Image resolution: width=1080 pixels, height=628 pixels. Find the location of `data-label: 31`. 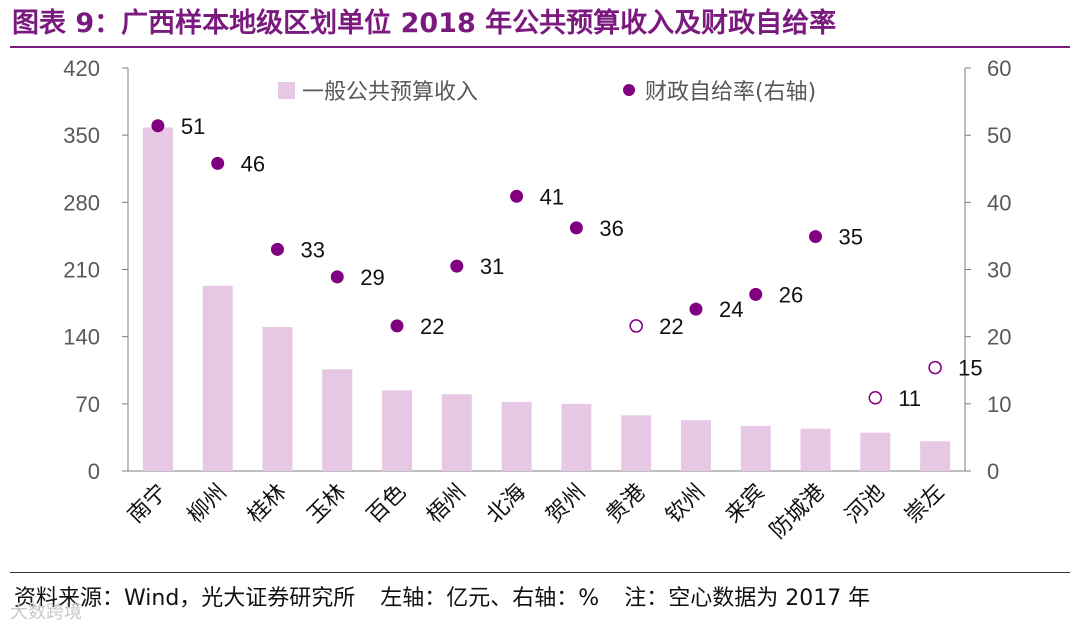

data-label: 31 is located at coordinates (492, 266).